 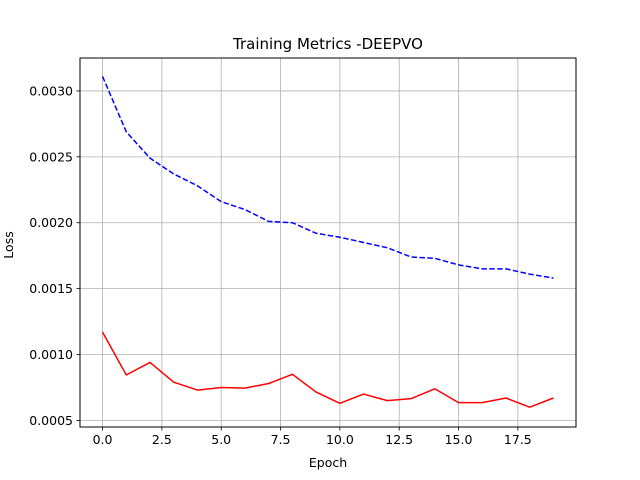 What do you see at coordinates (162, 439) in the screenshot?
I see `x-tick-label: 2.5` at bounding box center [162, 439].